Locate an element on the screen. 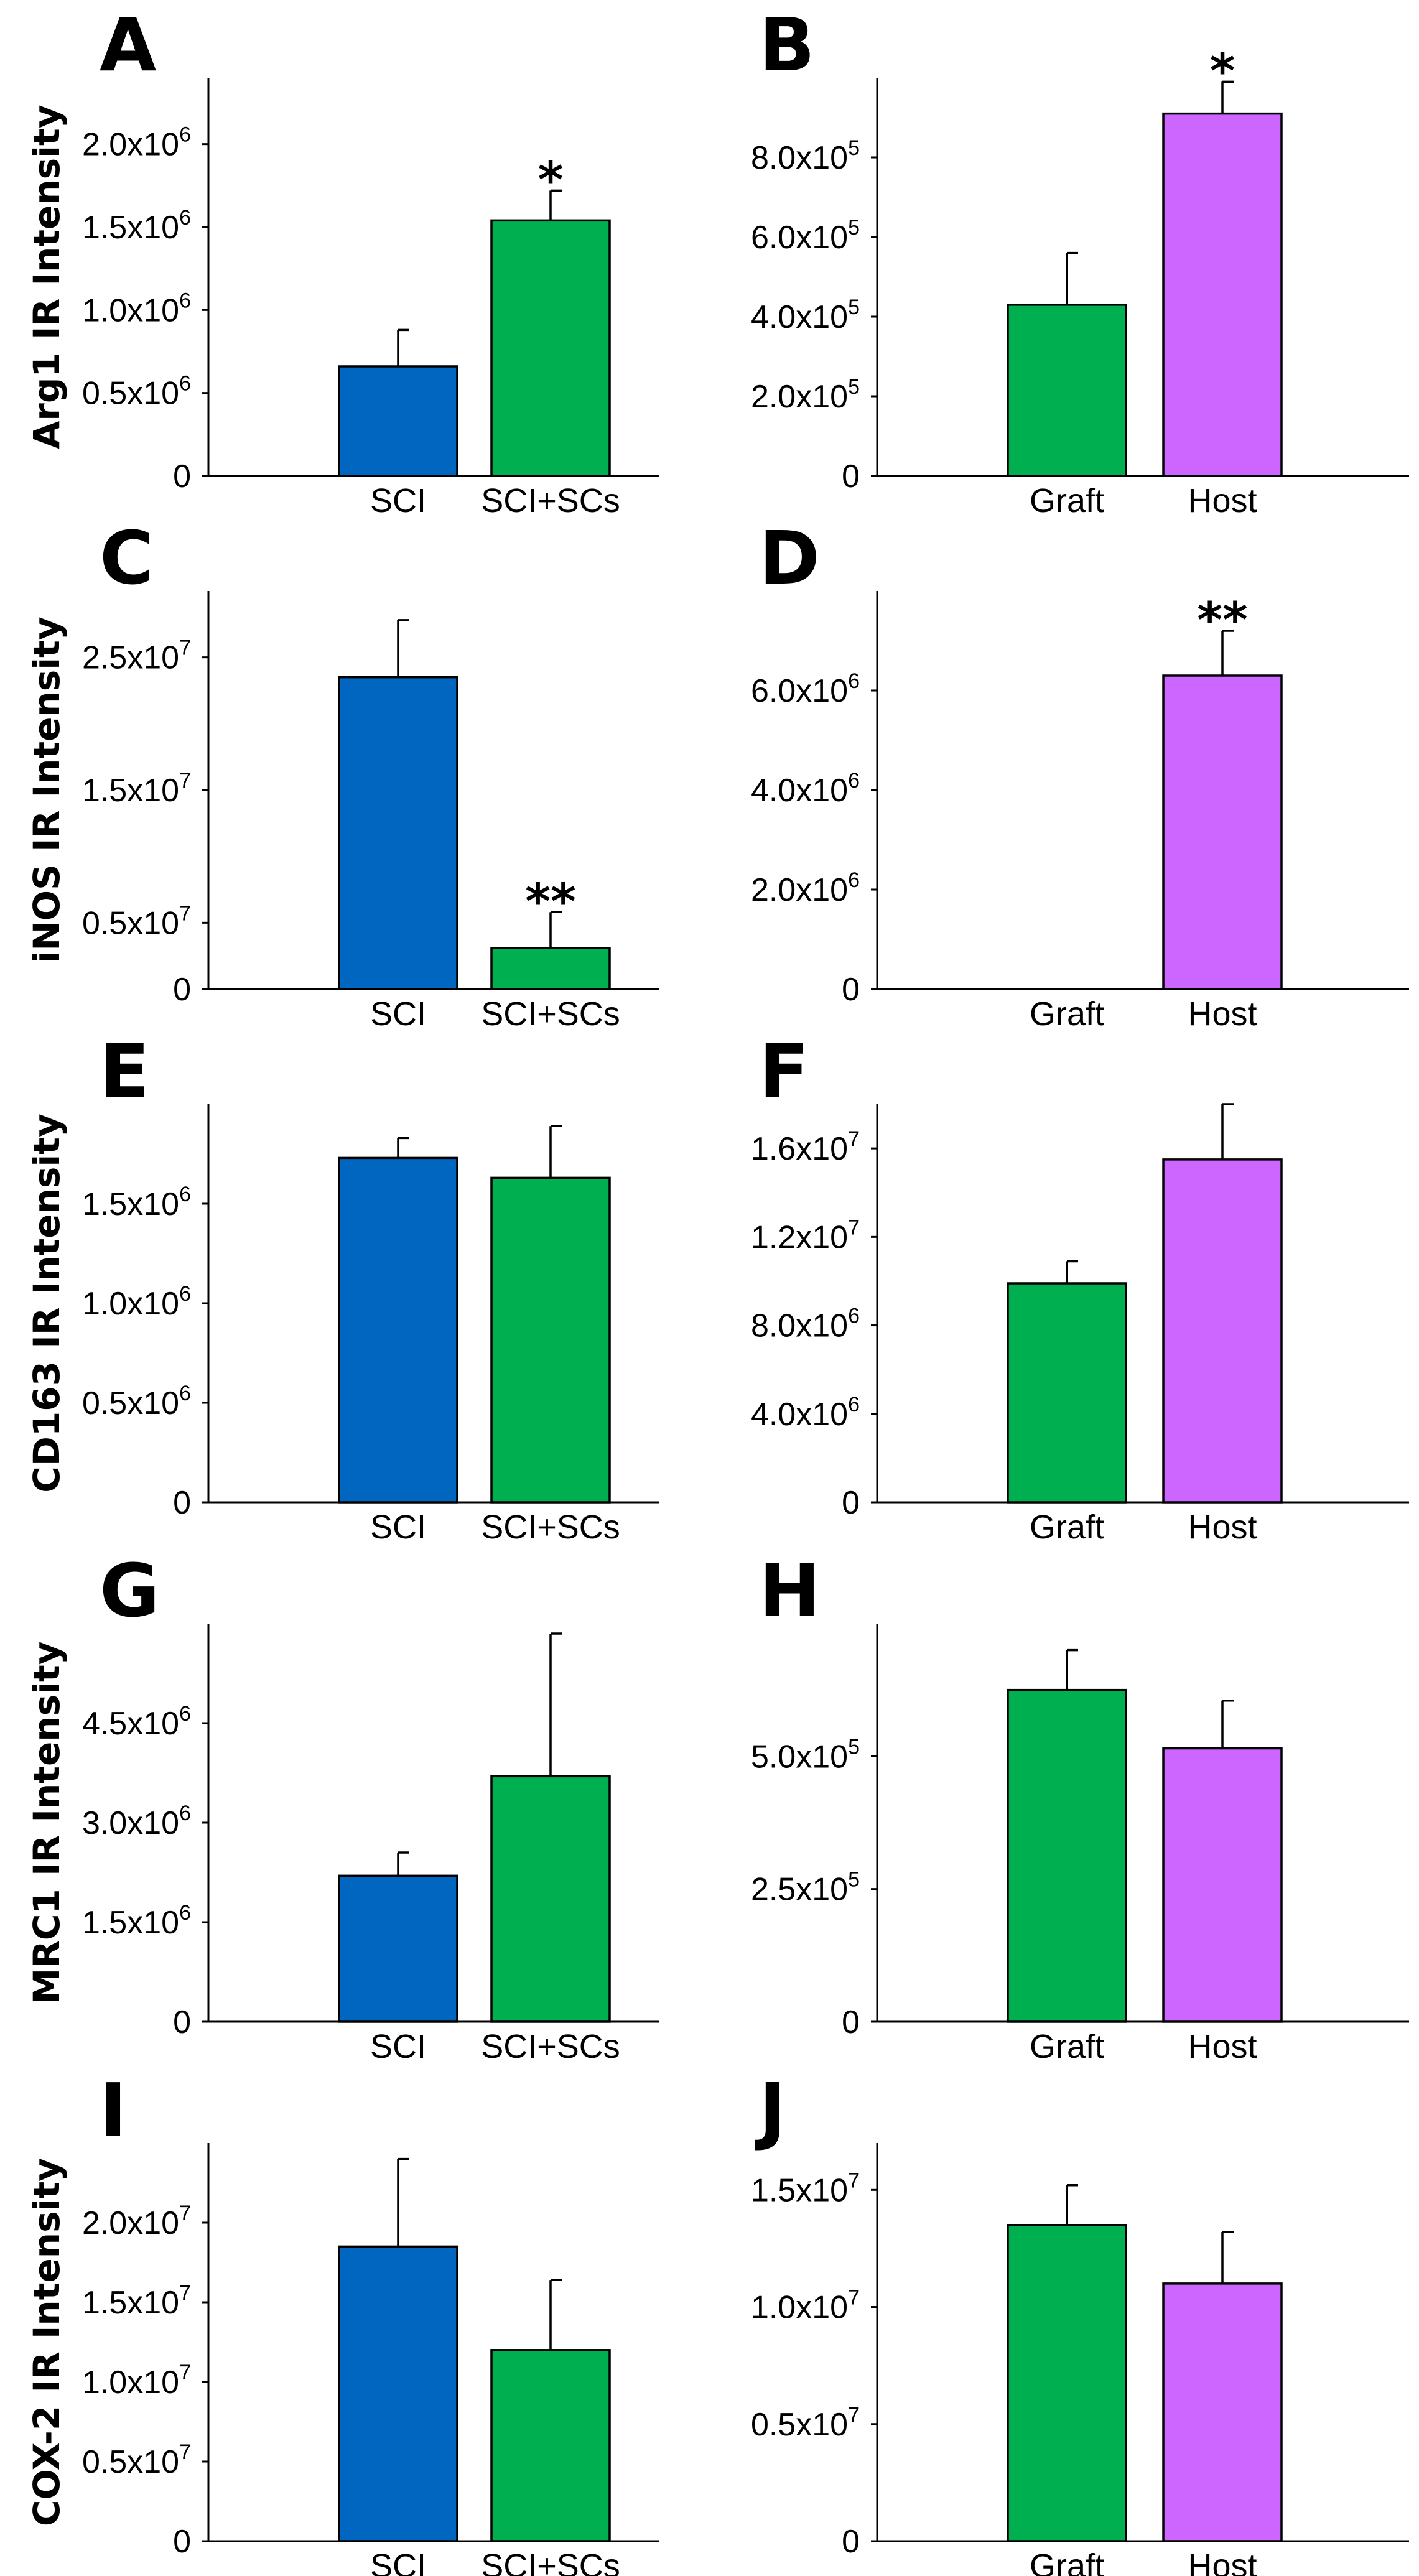 Image resolution: width=1419 pixels, height=2576 pixels. significance-marker: * is located at coordinates (1222, 72).